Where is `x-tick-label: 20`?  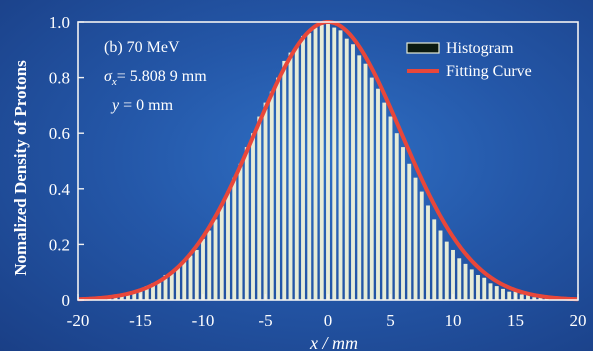
x-tick-label: 20 is located at coordinates (578, 320).